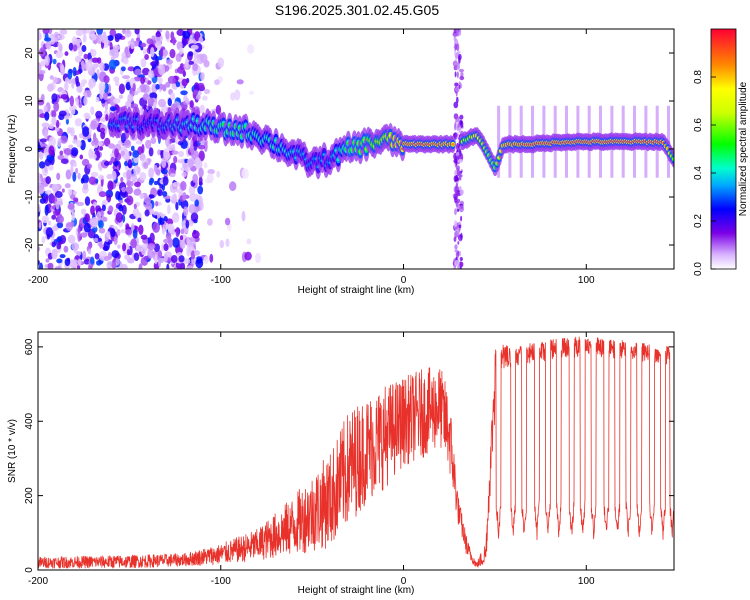 This screenshot has height=600, width=750. I want to click on spectrogram-x-label: Height of straight line (km), so click(356, 290).